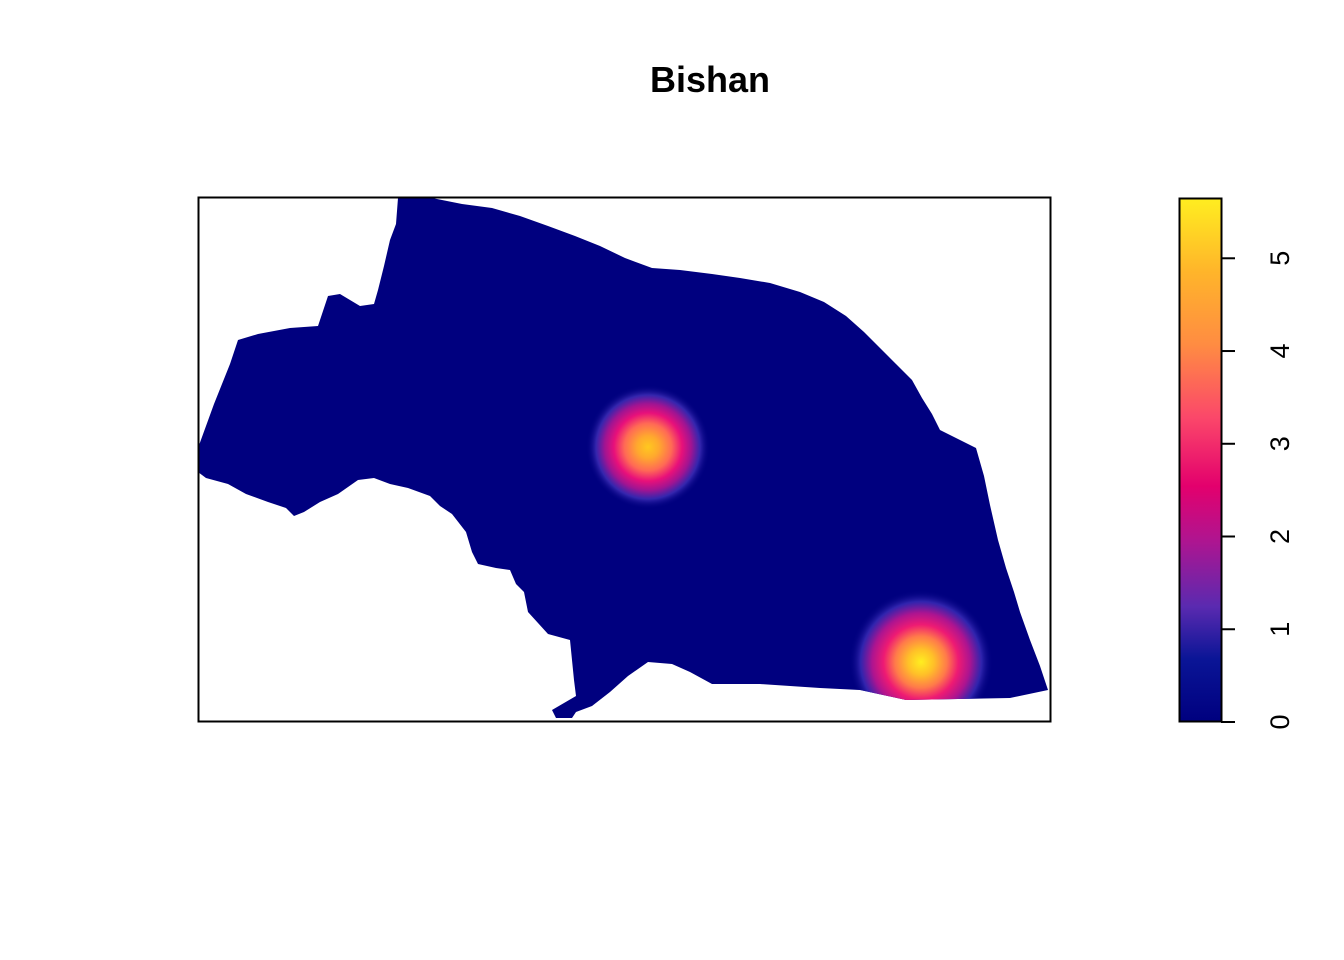  I want to click on colorbar-frame, so click(1200, 460).